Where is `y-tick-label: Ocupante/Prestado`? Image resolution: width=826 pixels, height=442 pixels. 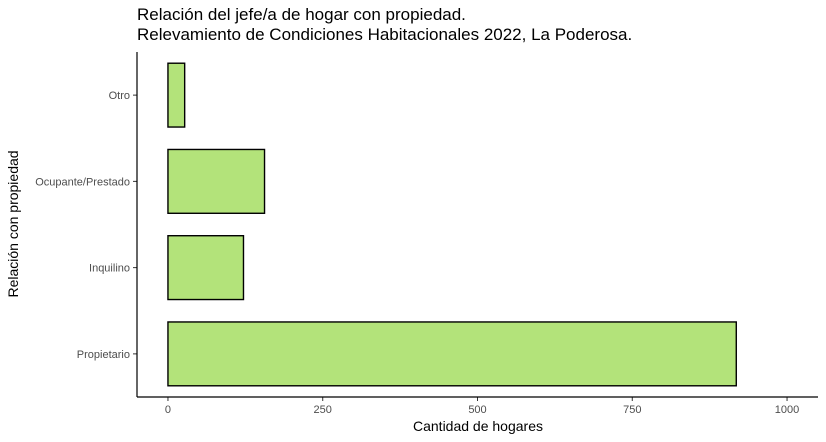
y-tick-label: Ocupante/Prestado is located at coordinates (82, 182).